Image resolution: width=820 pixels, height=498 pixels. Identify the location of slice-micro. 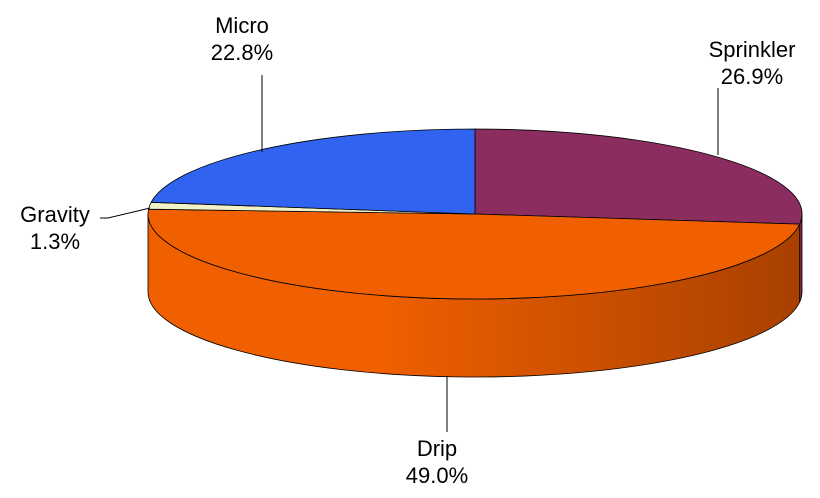
(313, 171).